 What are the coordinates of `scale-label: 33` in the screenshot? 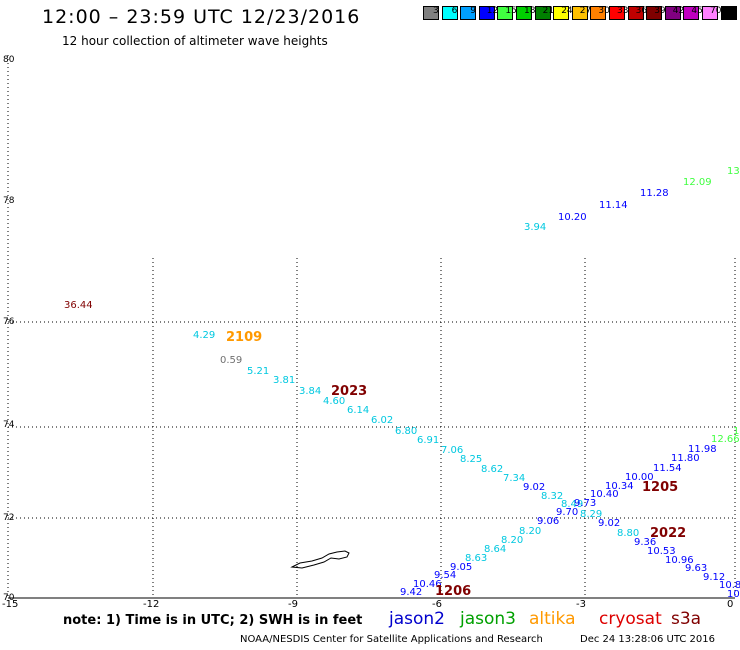 It's located at (623, 11).